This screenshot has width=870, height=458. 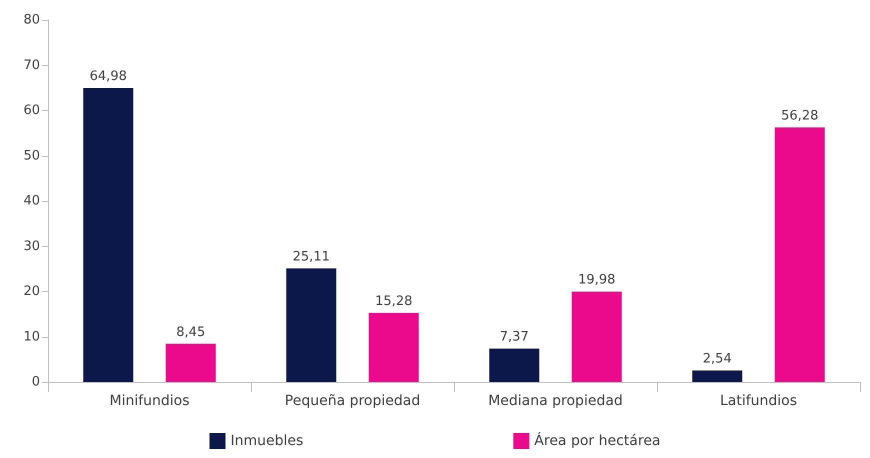 What do you see at coordinates (31, 246) in the screenshot?
I see `y-tick-label: 30` at bounding box center [31, 246].